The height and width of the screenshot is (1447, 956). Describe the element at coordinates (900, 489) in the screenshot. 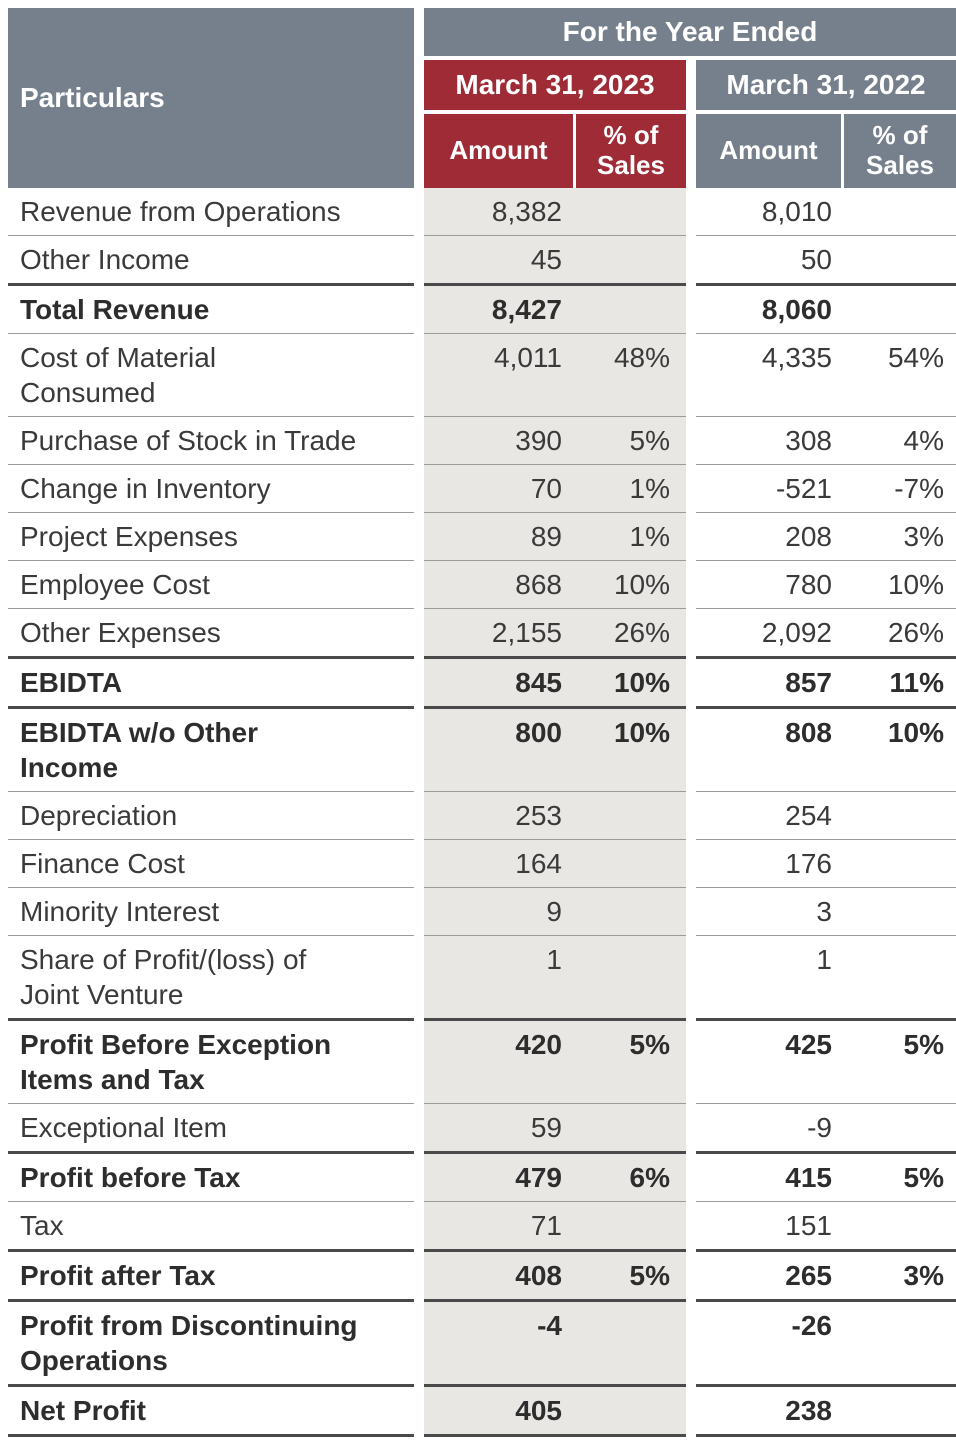

I see `pct-sales-2022-cell: -7%` at that location.